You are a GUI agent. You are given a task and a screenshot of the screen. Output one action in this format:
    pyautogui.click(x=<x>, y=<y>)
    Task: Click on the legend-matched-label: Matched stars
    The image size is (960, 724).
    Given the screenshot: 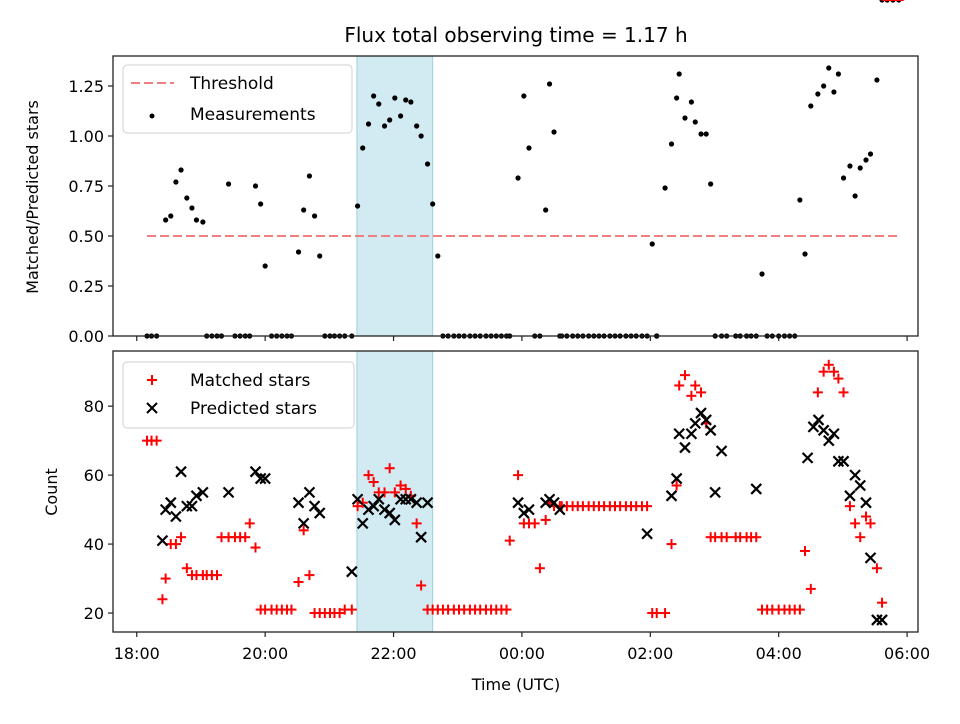 What is the action you would take?
    pyautogui.click(x=250, y=381)
    